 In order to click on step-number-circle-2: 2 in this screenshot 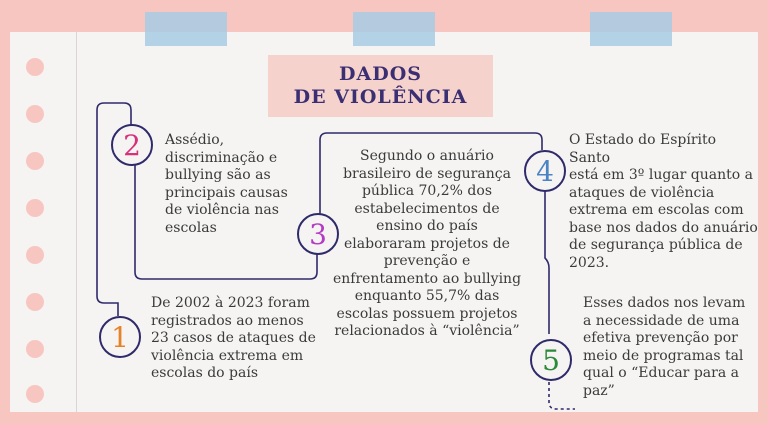, I will do `click(132, 145)`.